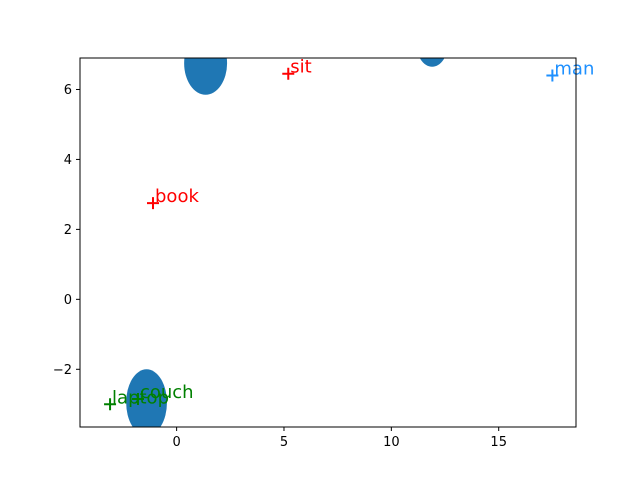 The height and width of the screenshot is (480, 640). I want to click on point-label: couch, so click(167, 392).